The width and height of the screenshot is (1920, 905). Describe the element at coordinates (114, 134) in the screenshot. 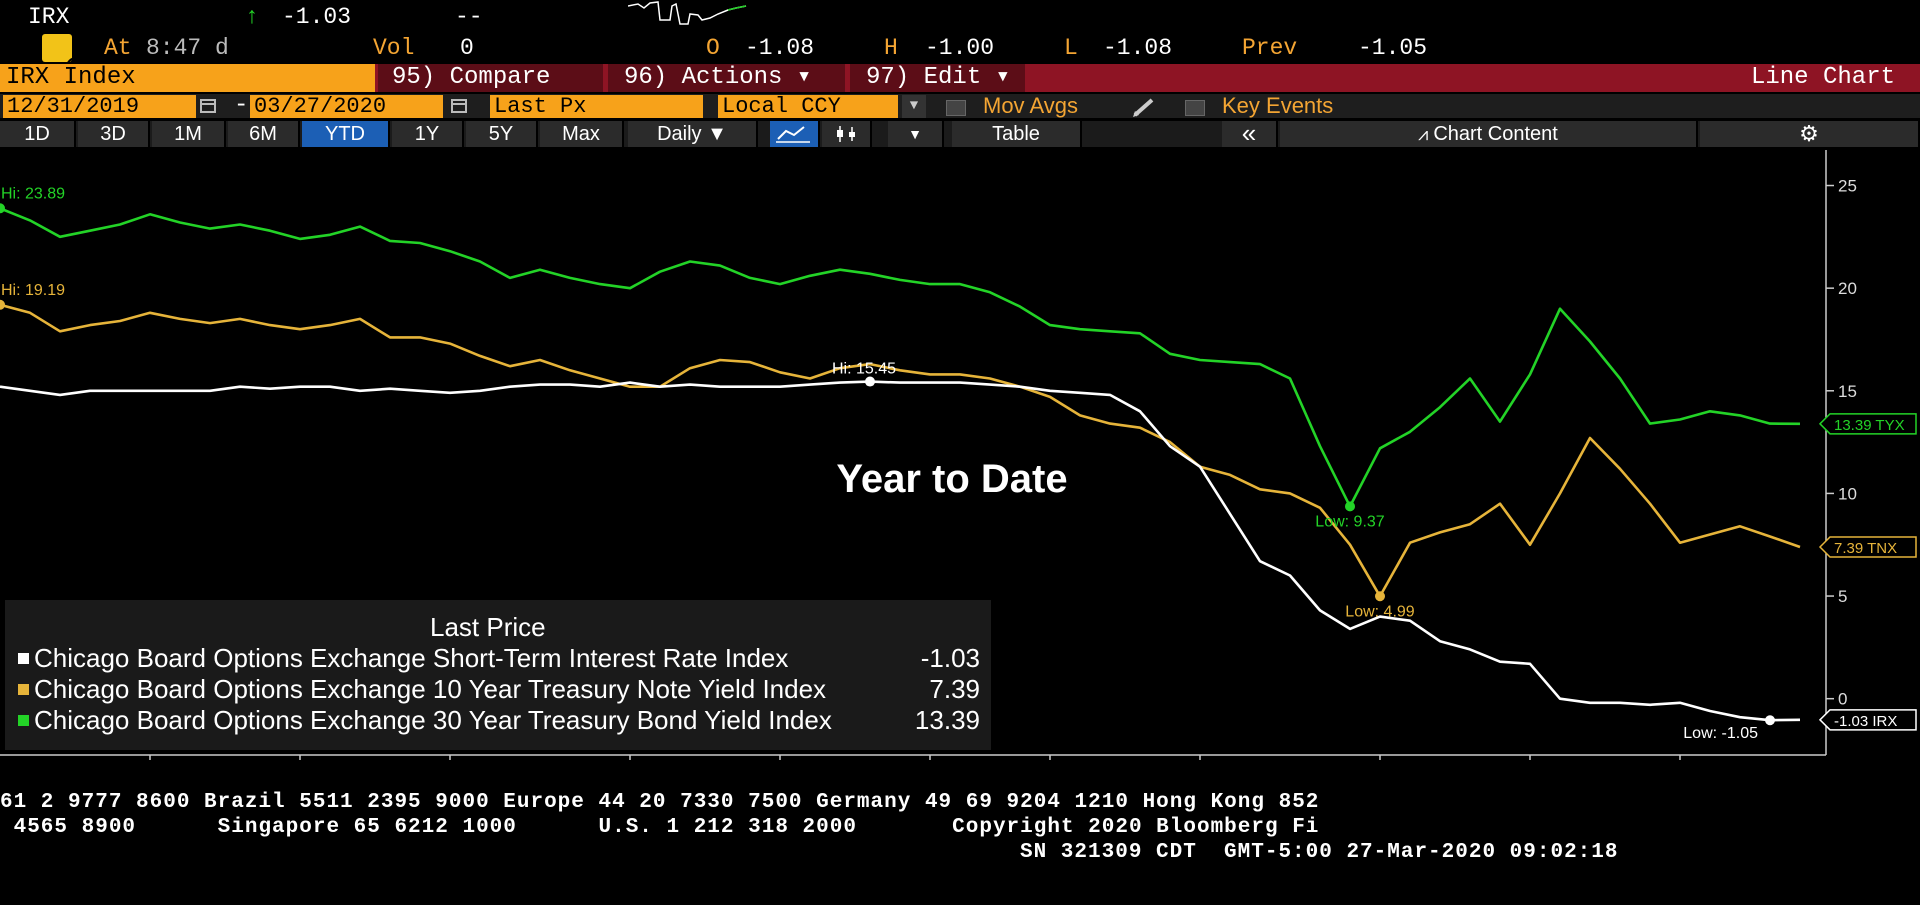

I see `period-3d: 3D` at that location.